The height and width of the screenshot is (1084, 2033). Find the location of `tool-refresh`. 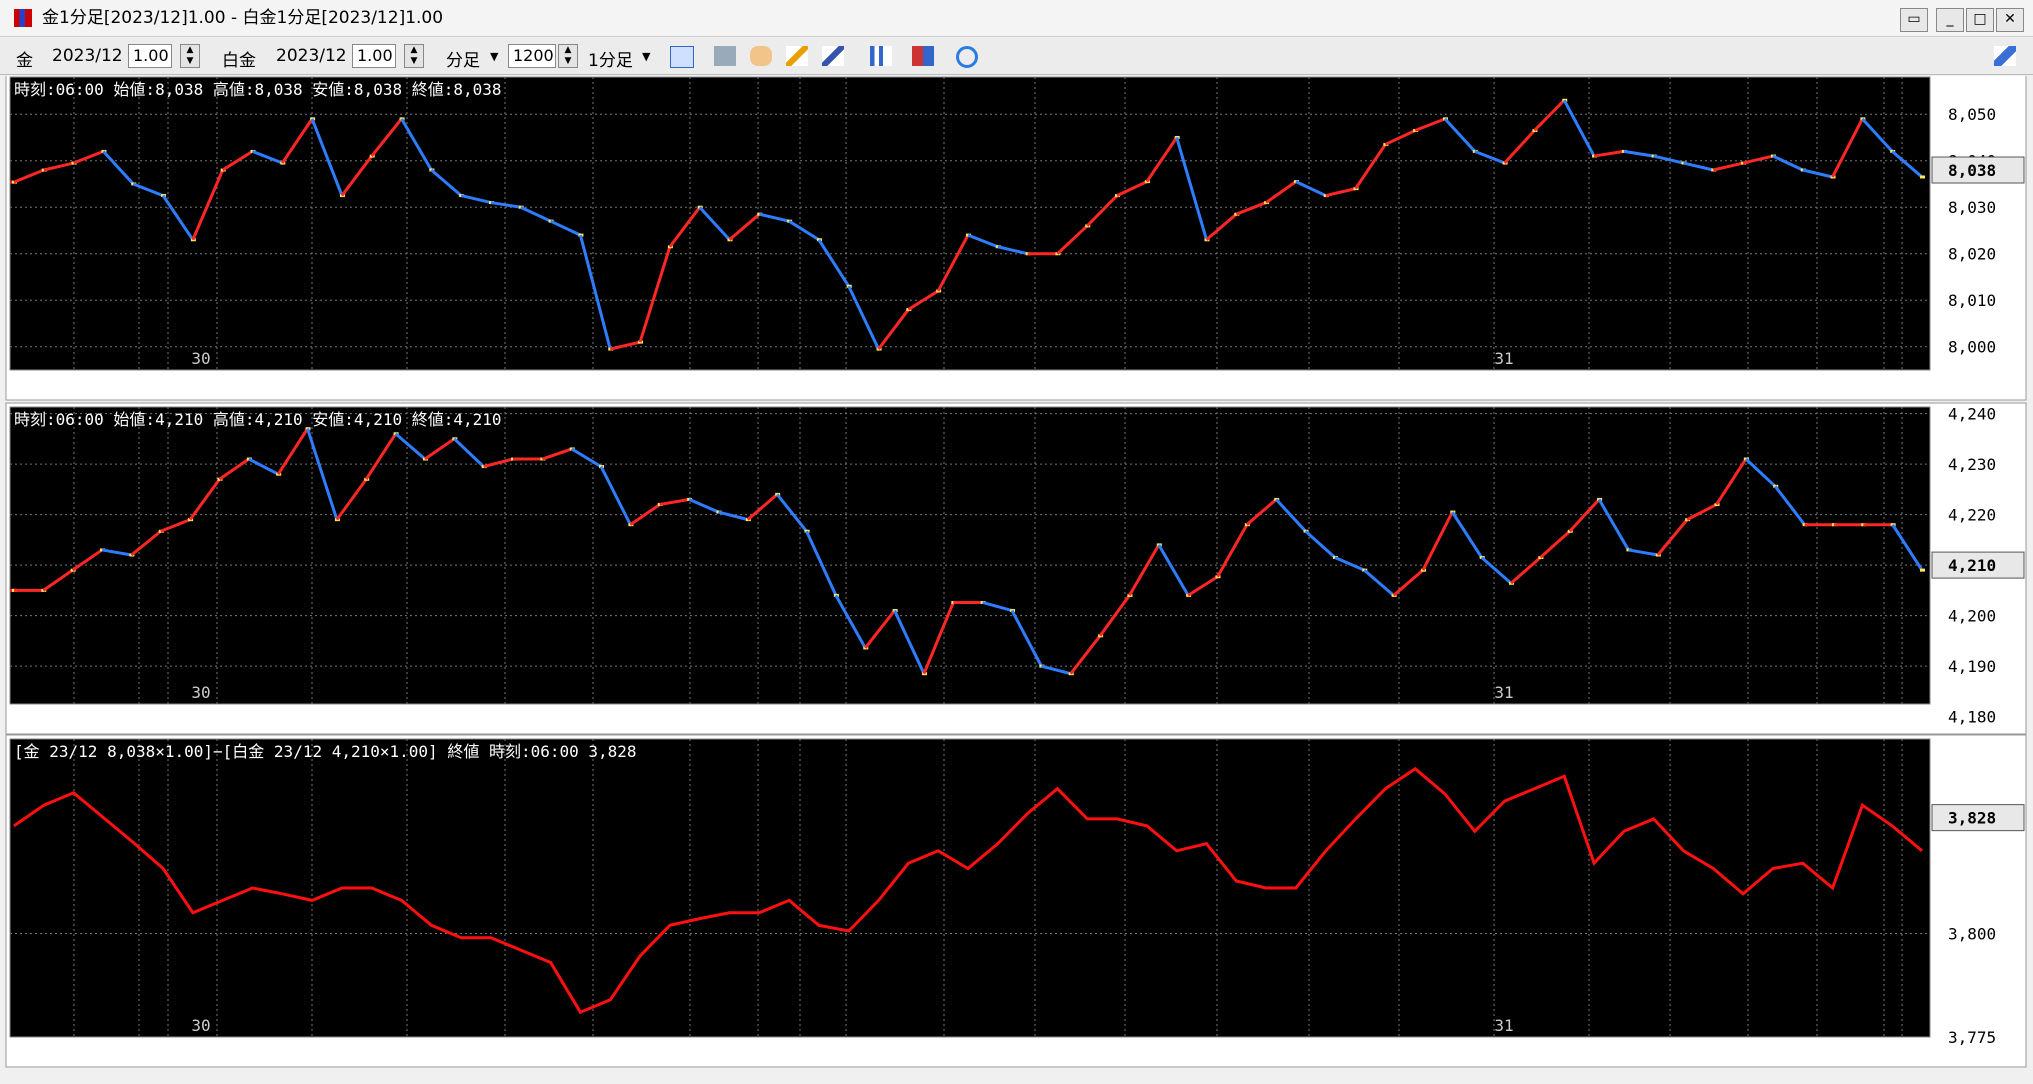

tool-refresh is located at coordinates (967, 57).